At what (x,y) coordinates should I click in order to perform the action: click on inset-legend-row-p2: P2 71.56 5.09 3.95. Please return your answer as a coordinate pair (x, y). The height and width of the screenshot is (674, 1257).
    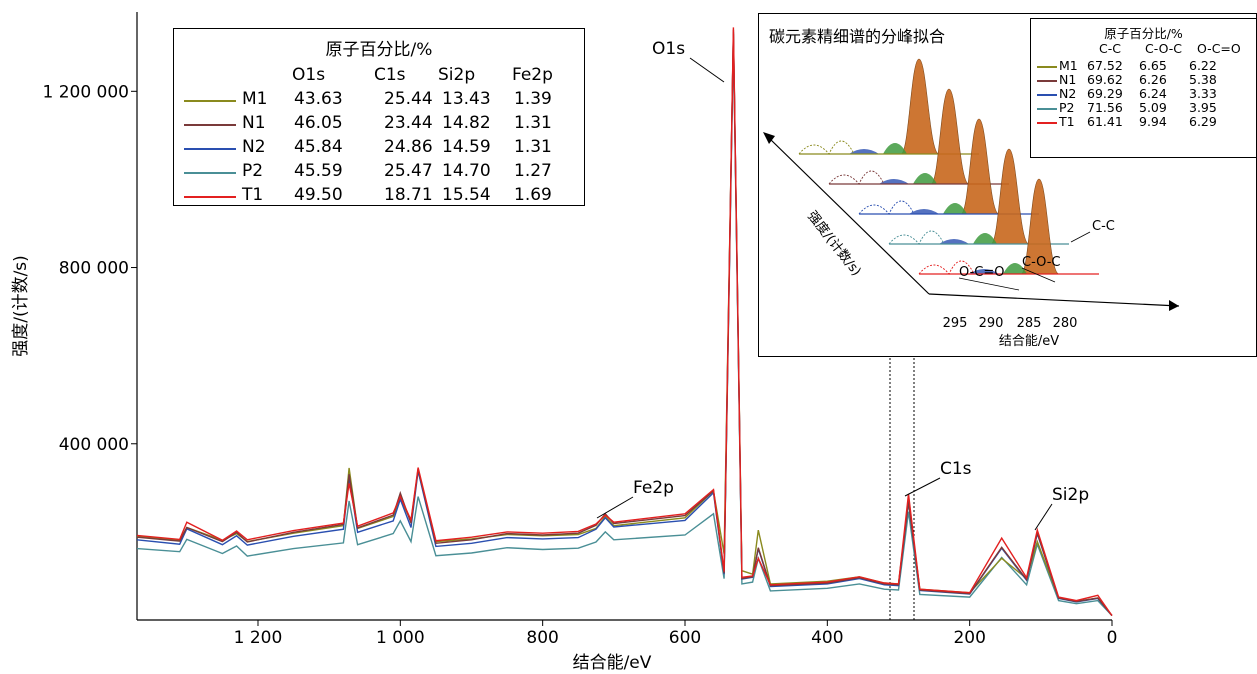
    Looking at the image, I should click on (1144, 107).